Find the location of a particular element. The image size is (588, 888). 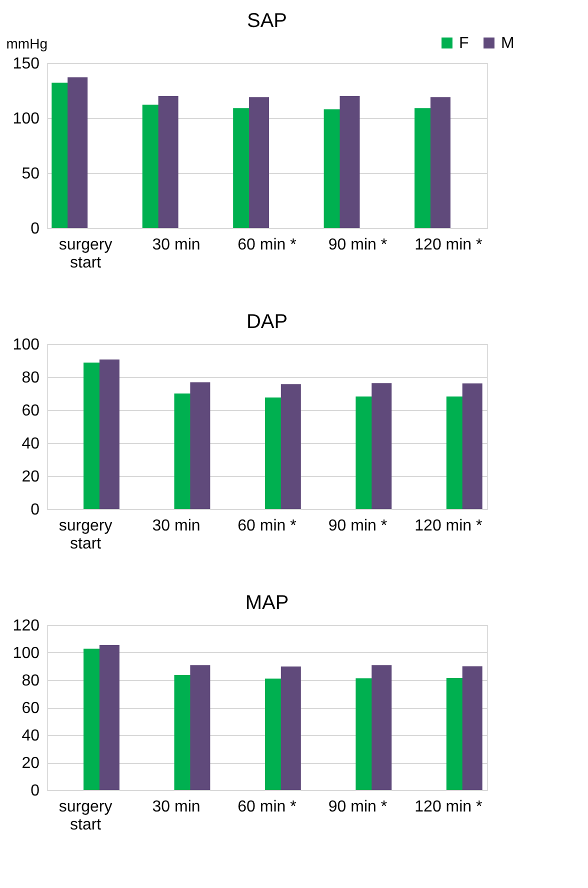

y-tick-label: 150 is located at coordinates (26, 64).